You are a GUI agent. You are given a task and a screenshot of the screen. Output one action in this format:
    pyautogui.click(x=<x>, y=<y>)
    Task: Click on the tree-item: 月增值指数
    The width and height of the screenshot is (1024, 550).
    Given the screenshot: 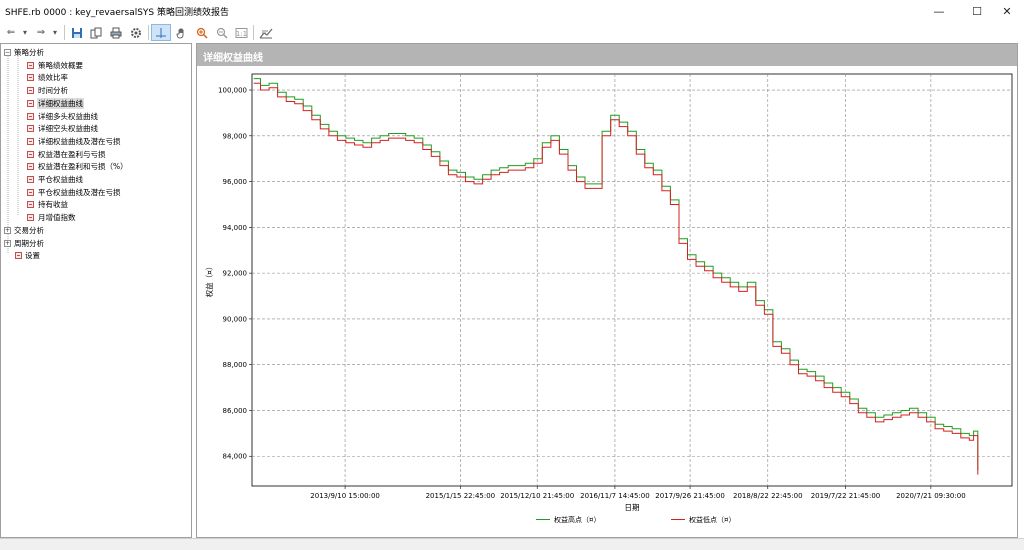 What is the action you would take?
    pyautogui.click(x=52, y=217)
    